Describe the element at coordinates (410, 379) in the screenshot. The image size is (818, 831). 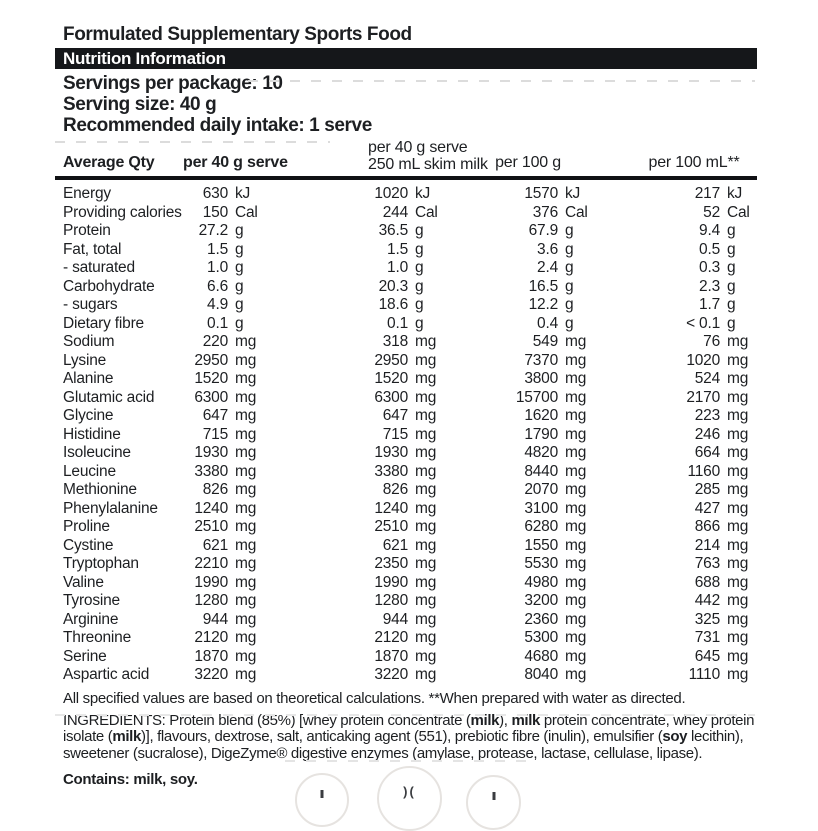
I see `table-row: Alanine 1520 mg 1520 mg 3800 mg 524 mg` at that location.